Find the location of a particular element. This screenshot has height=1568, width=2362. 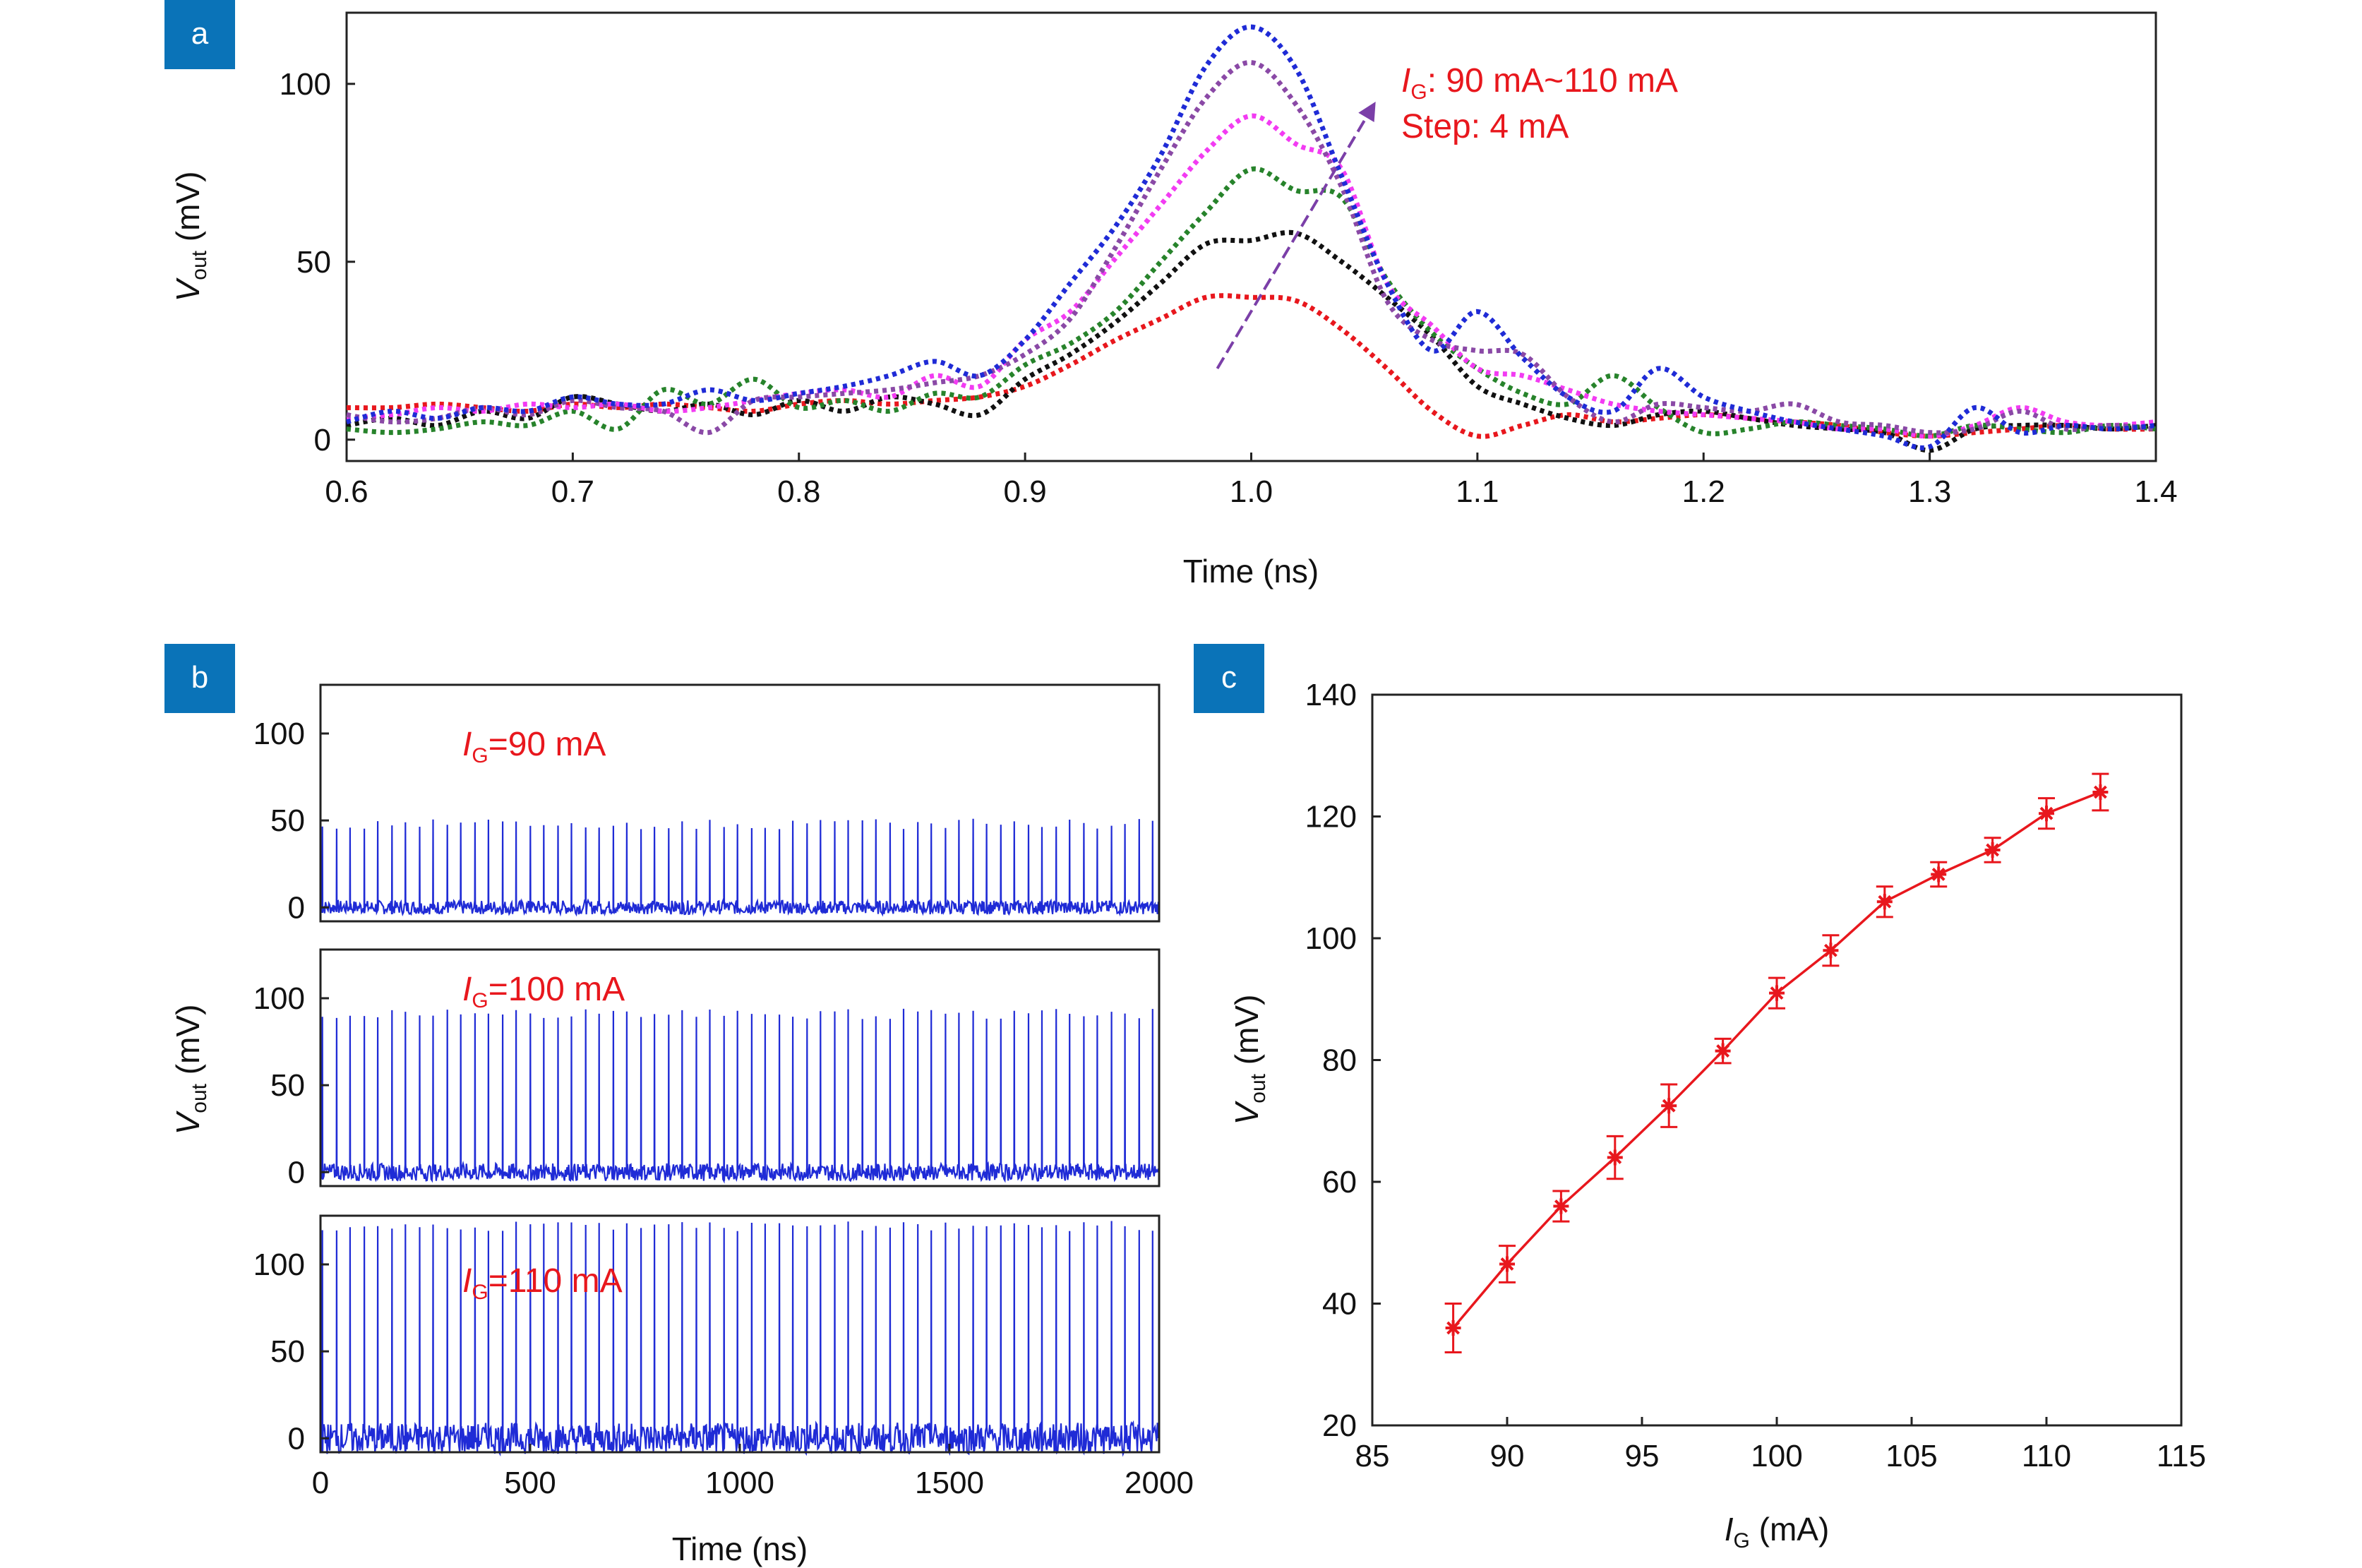

panel-a-ytick-label: 100 is located at coordinates (305, 84).